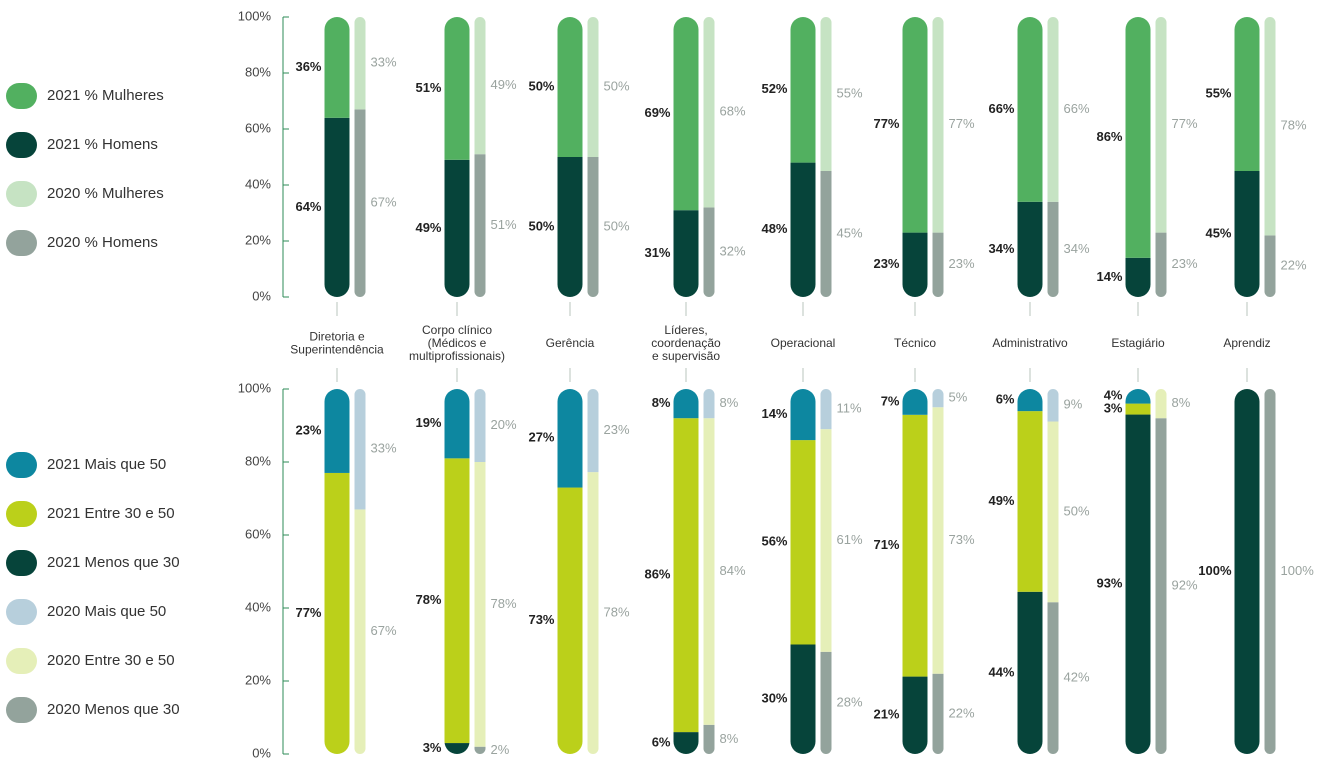 This screenshot has width=1327, height=761. What do you see at coordinates (1109, 276) in the screenshot?
I see `data-label-2021-homens: 14%` at bounding box center [1109, 276].